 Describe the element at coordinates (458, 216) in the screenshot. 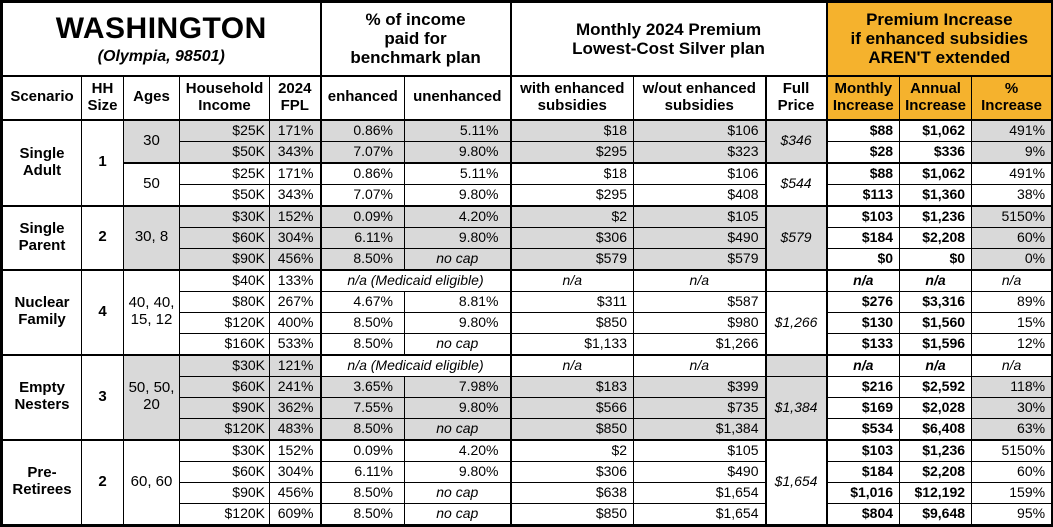

I see `unenhanced-cell: 4.20%` at that location.